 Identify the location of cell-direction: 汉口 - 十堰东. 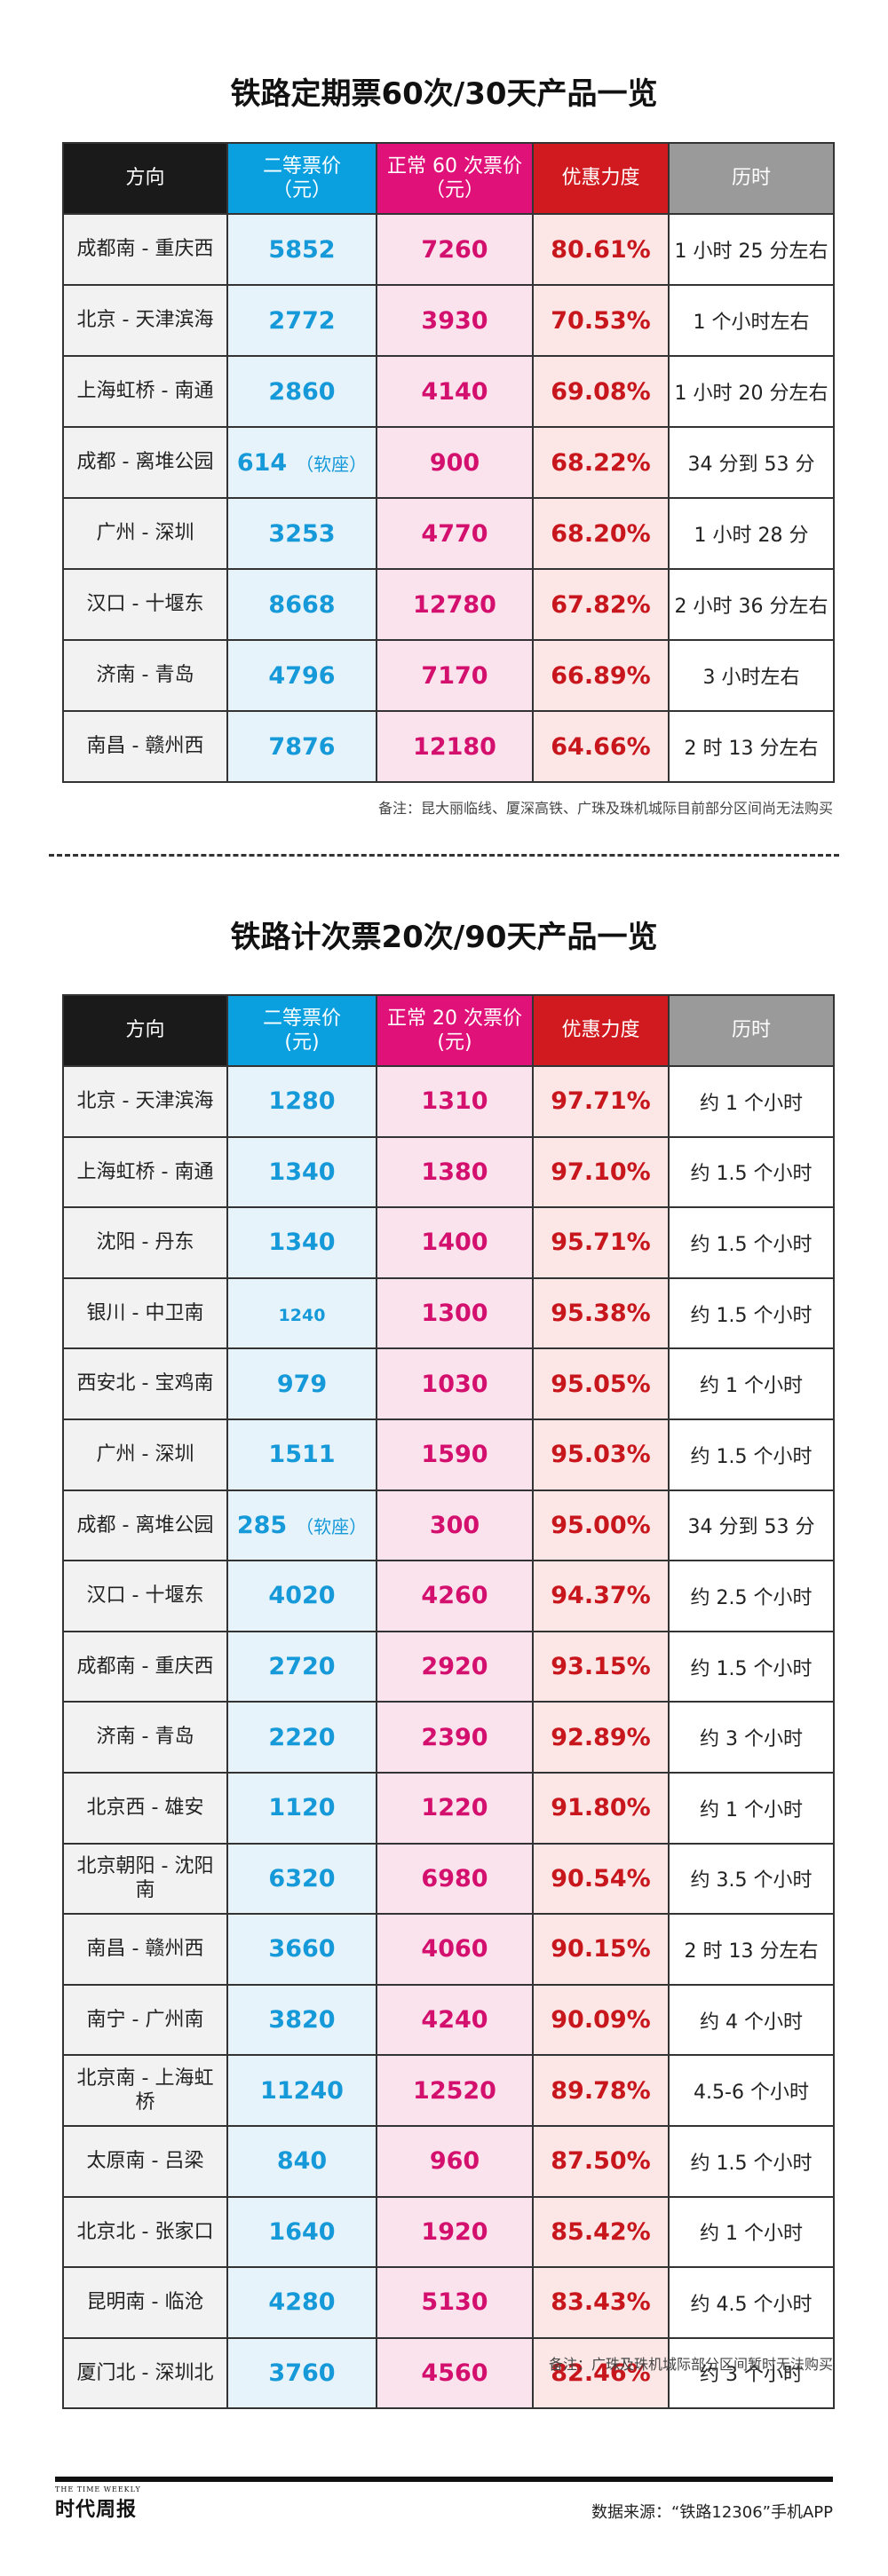
(145, 604).